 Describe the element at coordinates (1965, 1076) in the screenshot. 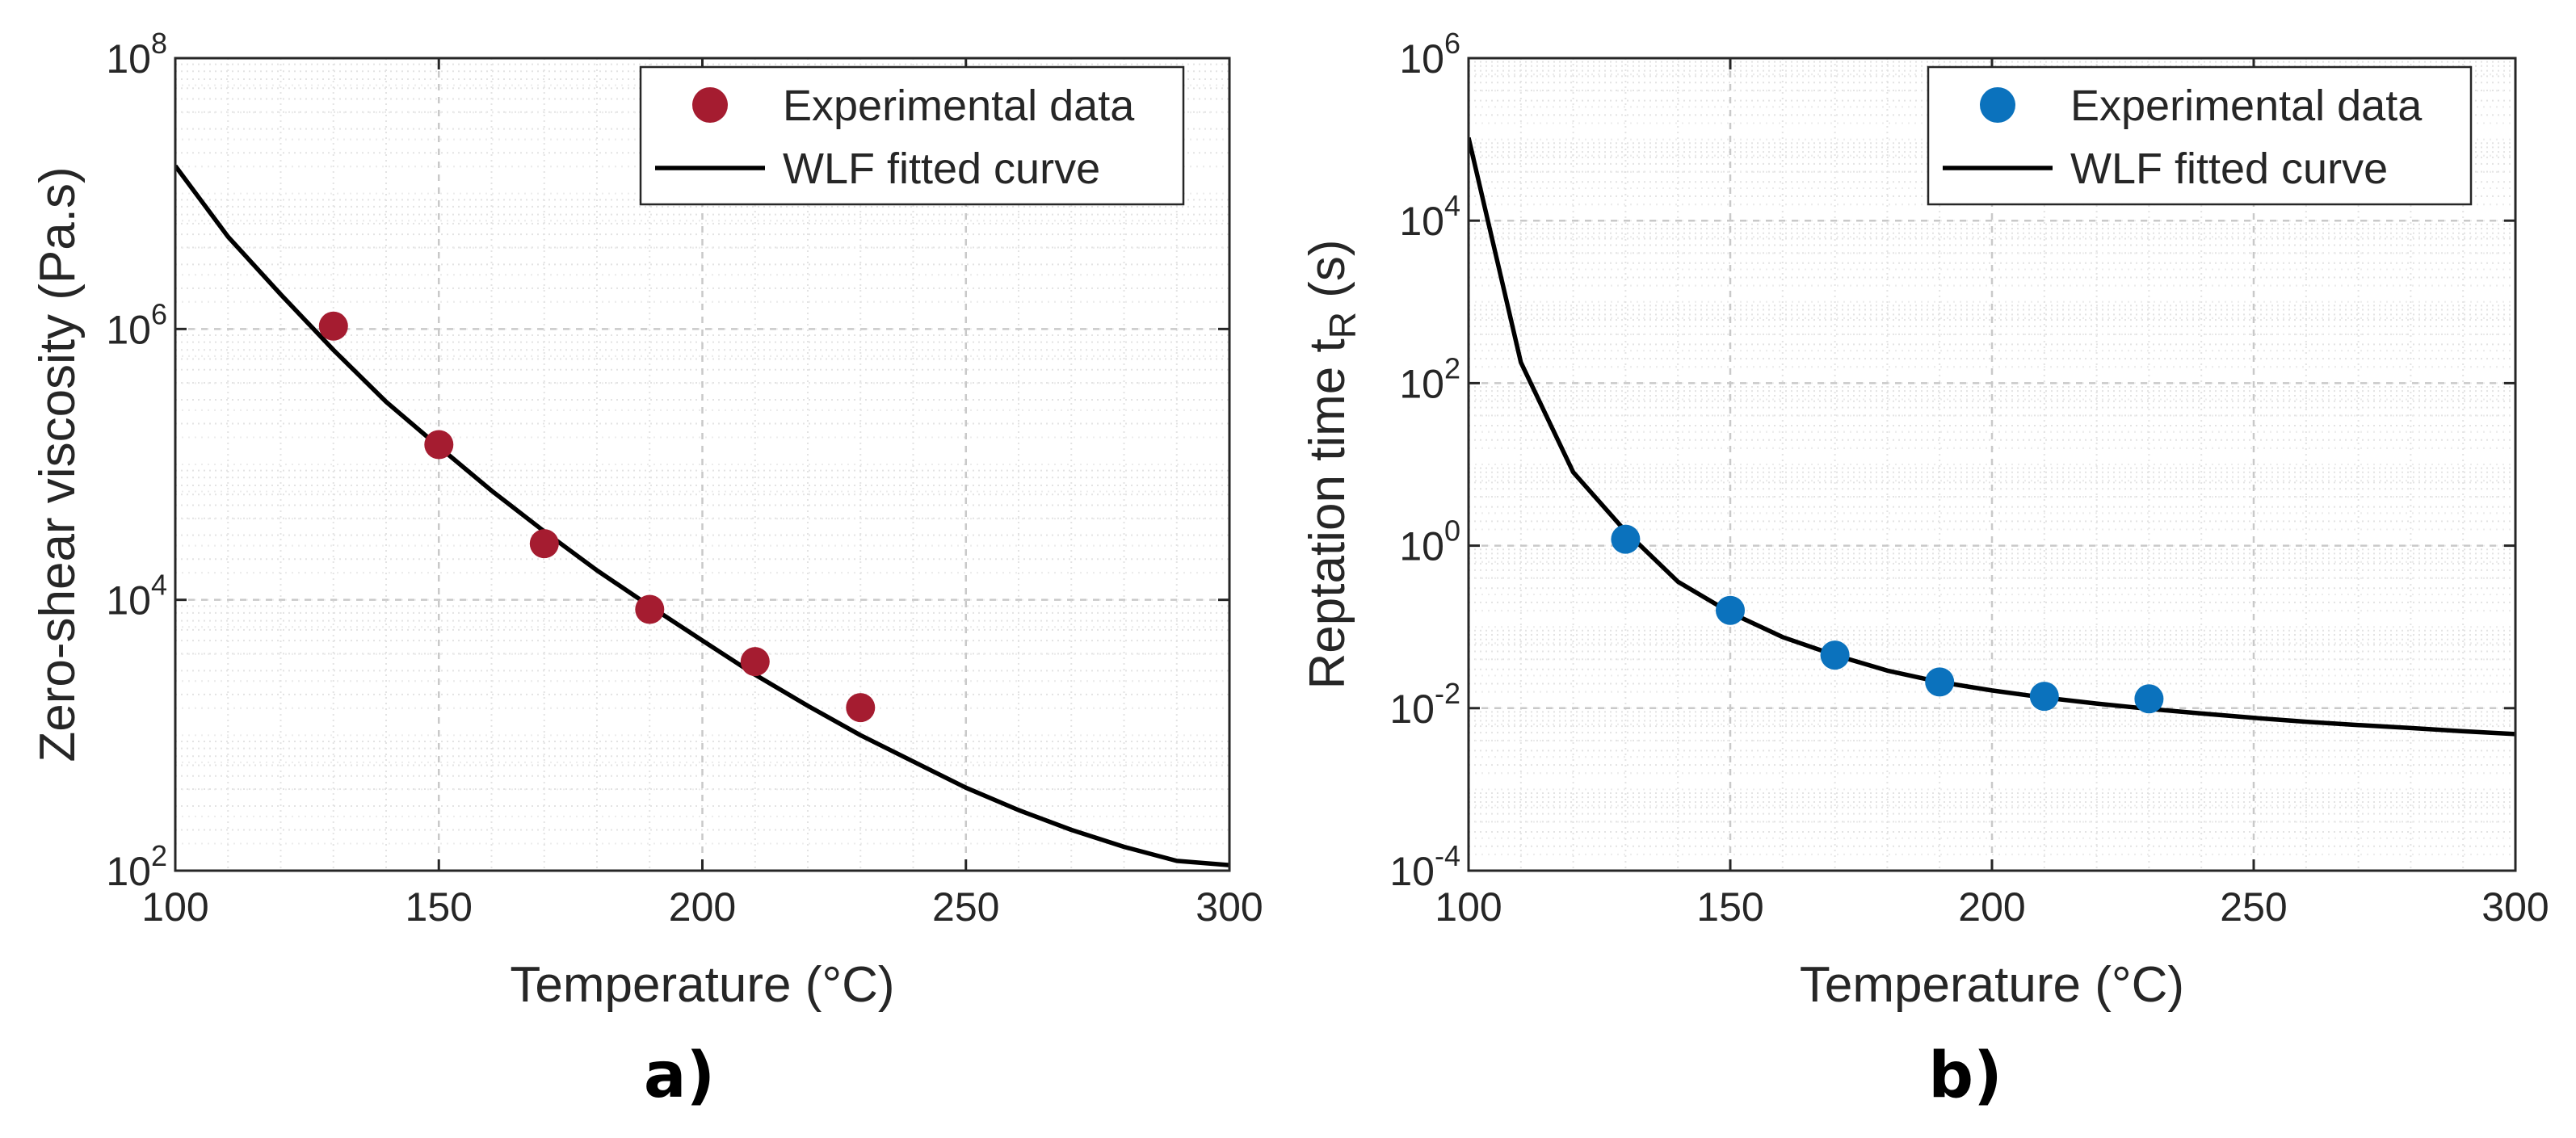

I see `panel-label: b)` at that location.